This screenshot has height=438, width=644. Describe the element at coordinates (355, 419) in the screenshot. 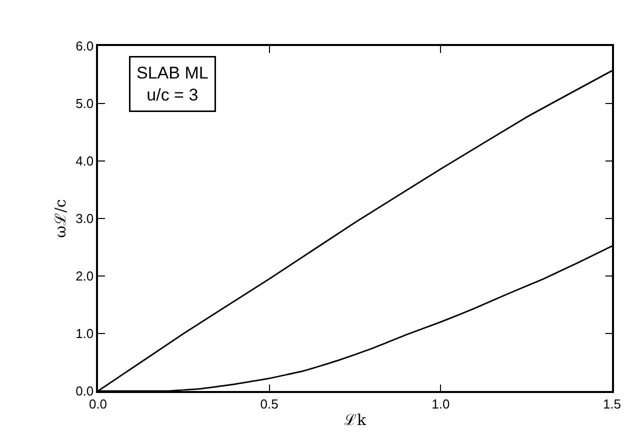

I see `x-axis-title: ℒk` at that location.